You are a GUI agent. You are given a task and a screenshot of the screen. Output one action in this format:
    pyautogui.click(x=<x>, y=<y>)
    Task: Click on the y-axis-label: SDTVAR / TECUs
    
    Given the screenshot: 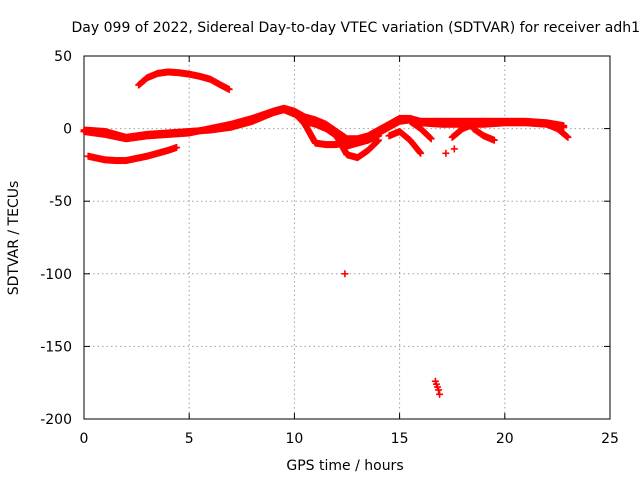 What is the action you would take?
    pyautogui.click(x=14, y=238)
    